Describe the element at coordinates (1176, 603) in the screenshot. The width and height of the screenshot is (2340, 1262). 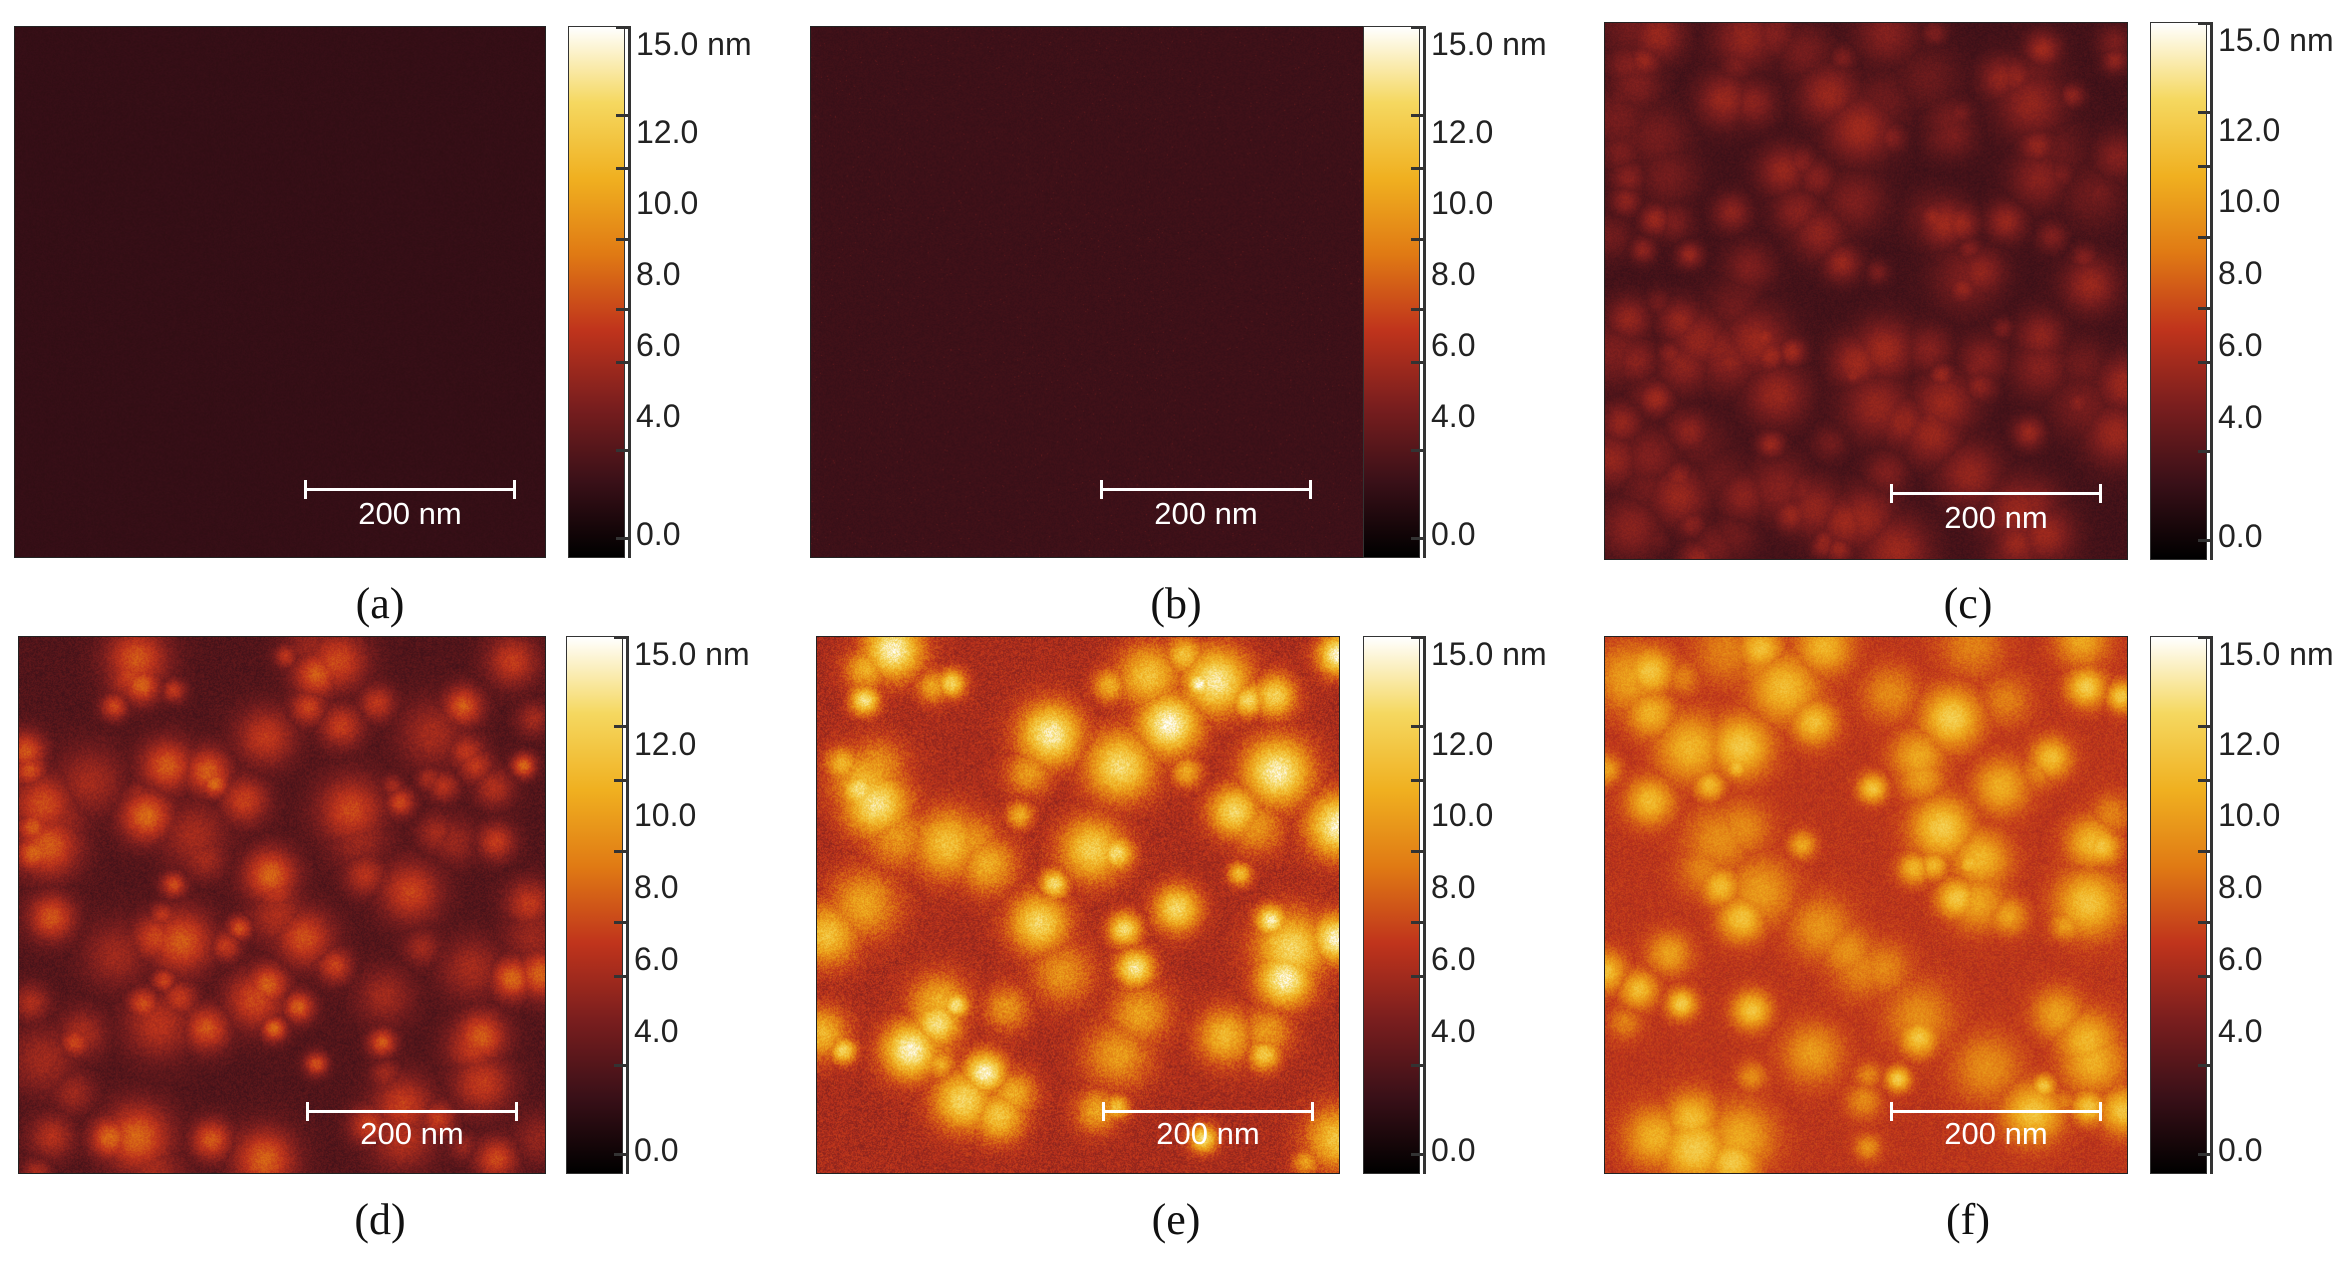
I see `panel-caption: (b)` at that location.